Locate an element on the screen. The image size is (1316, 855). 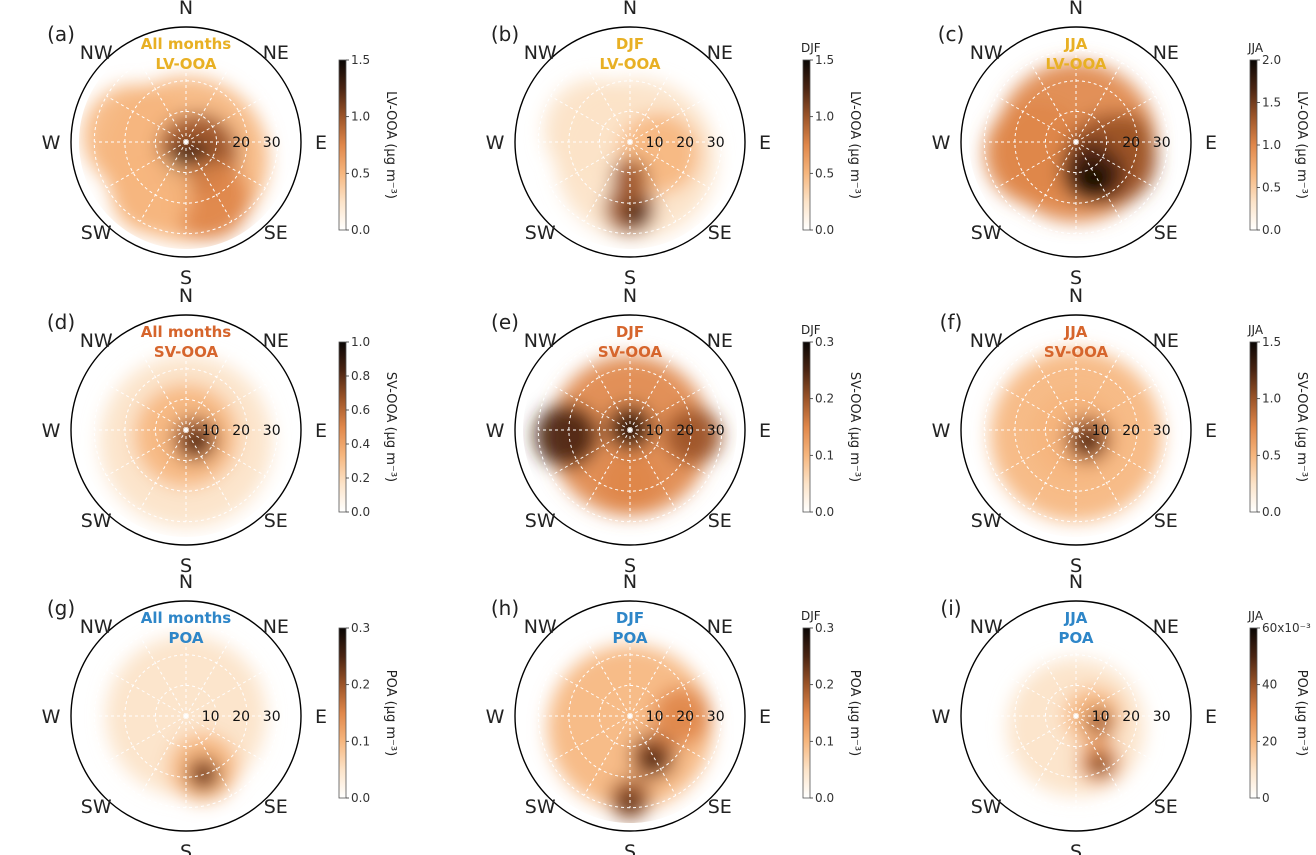
color-bar-tick-label: 40 is located at coordinates (1269, 685).